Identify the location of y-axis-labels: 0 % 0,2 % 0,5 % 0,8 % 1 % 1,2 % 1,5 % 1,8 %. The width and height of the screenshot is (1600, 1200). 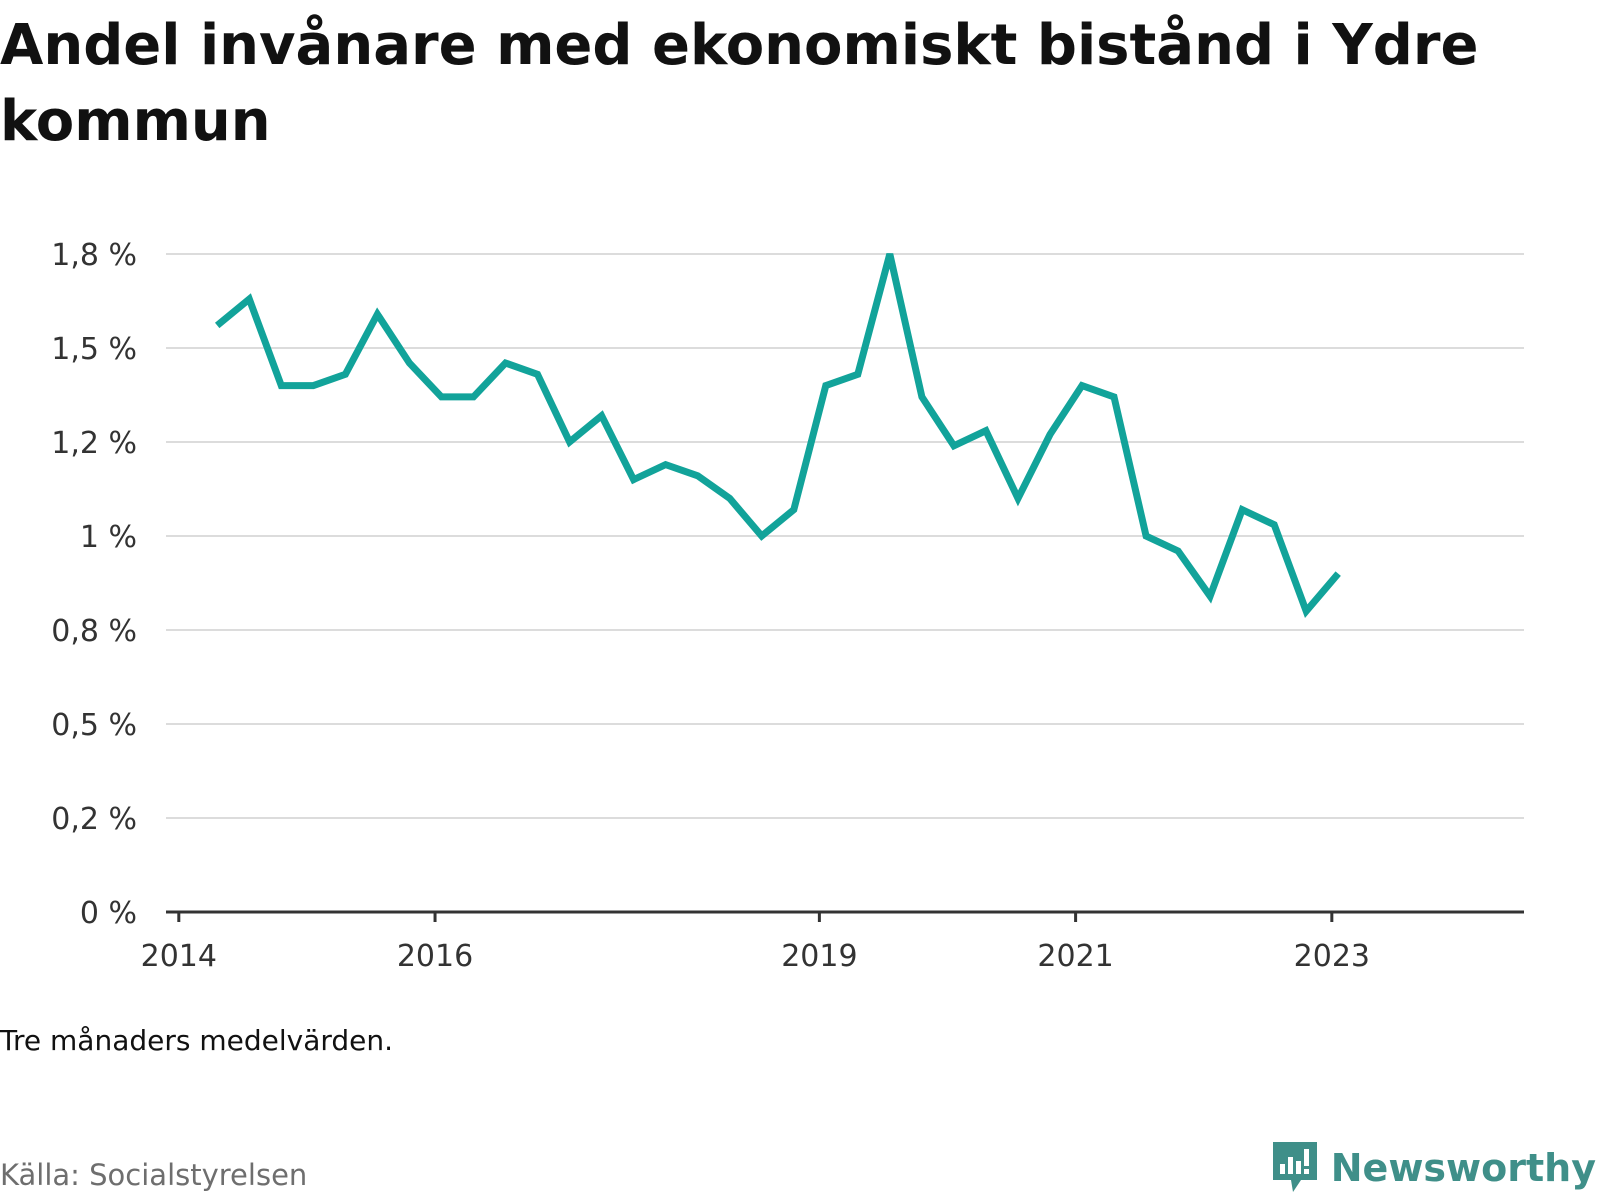
(94, 584).